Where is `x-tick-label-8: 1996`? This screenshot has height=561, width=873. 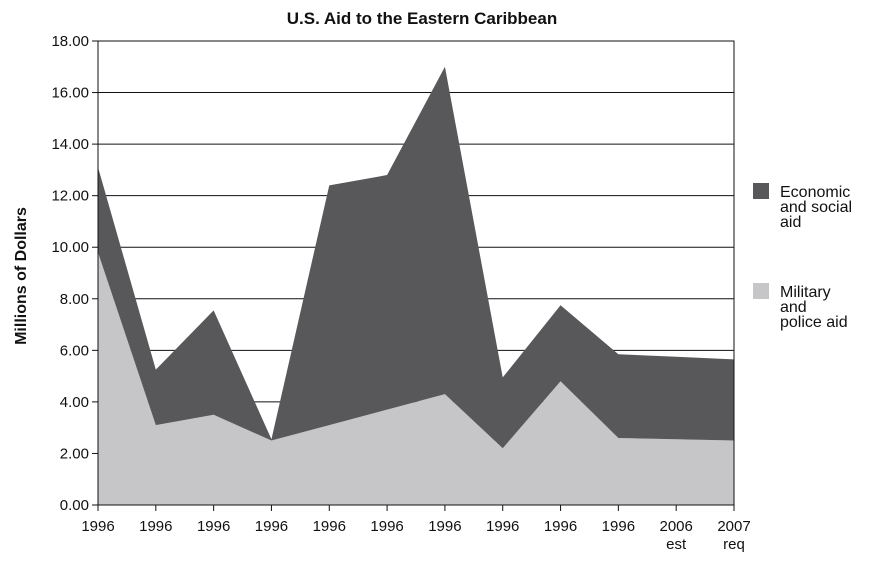
x-tick-label-8: 1996 is located at coordinates (560, 526).